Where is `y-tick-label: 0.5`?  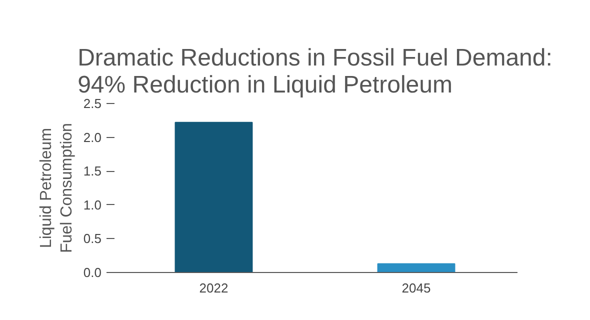
y-tick-label: 0.5 is located at coordinates (92, 238).